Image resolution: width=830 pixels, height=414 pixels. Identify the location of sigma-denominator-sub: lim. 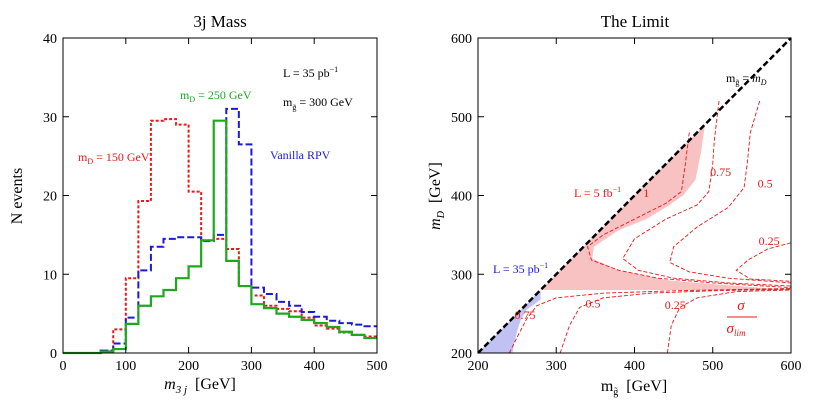
(740, 333).